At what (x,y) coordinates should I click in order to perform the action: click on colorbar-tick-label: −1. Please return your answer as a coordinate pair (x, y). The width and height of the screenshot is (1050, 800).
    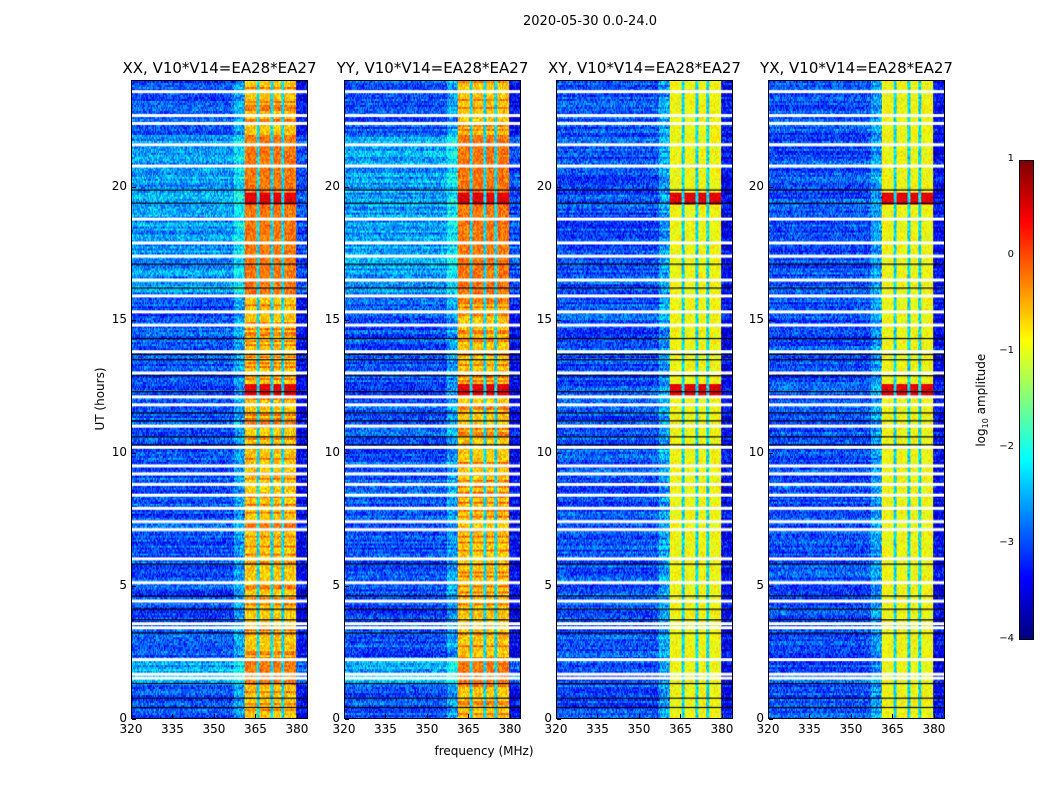
    Looking at the image, I should click on (1006, 350).